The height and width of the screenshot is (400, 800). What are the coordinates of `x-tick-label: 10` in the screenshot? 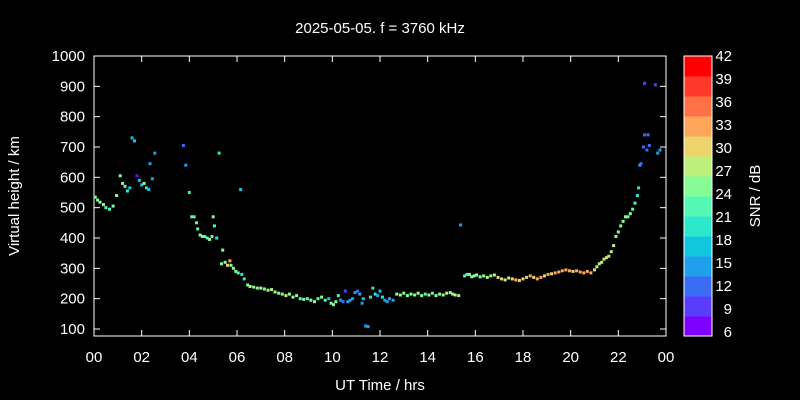 It's located at (332, 357).